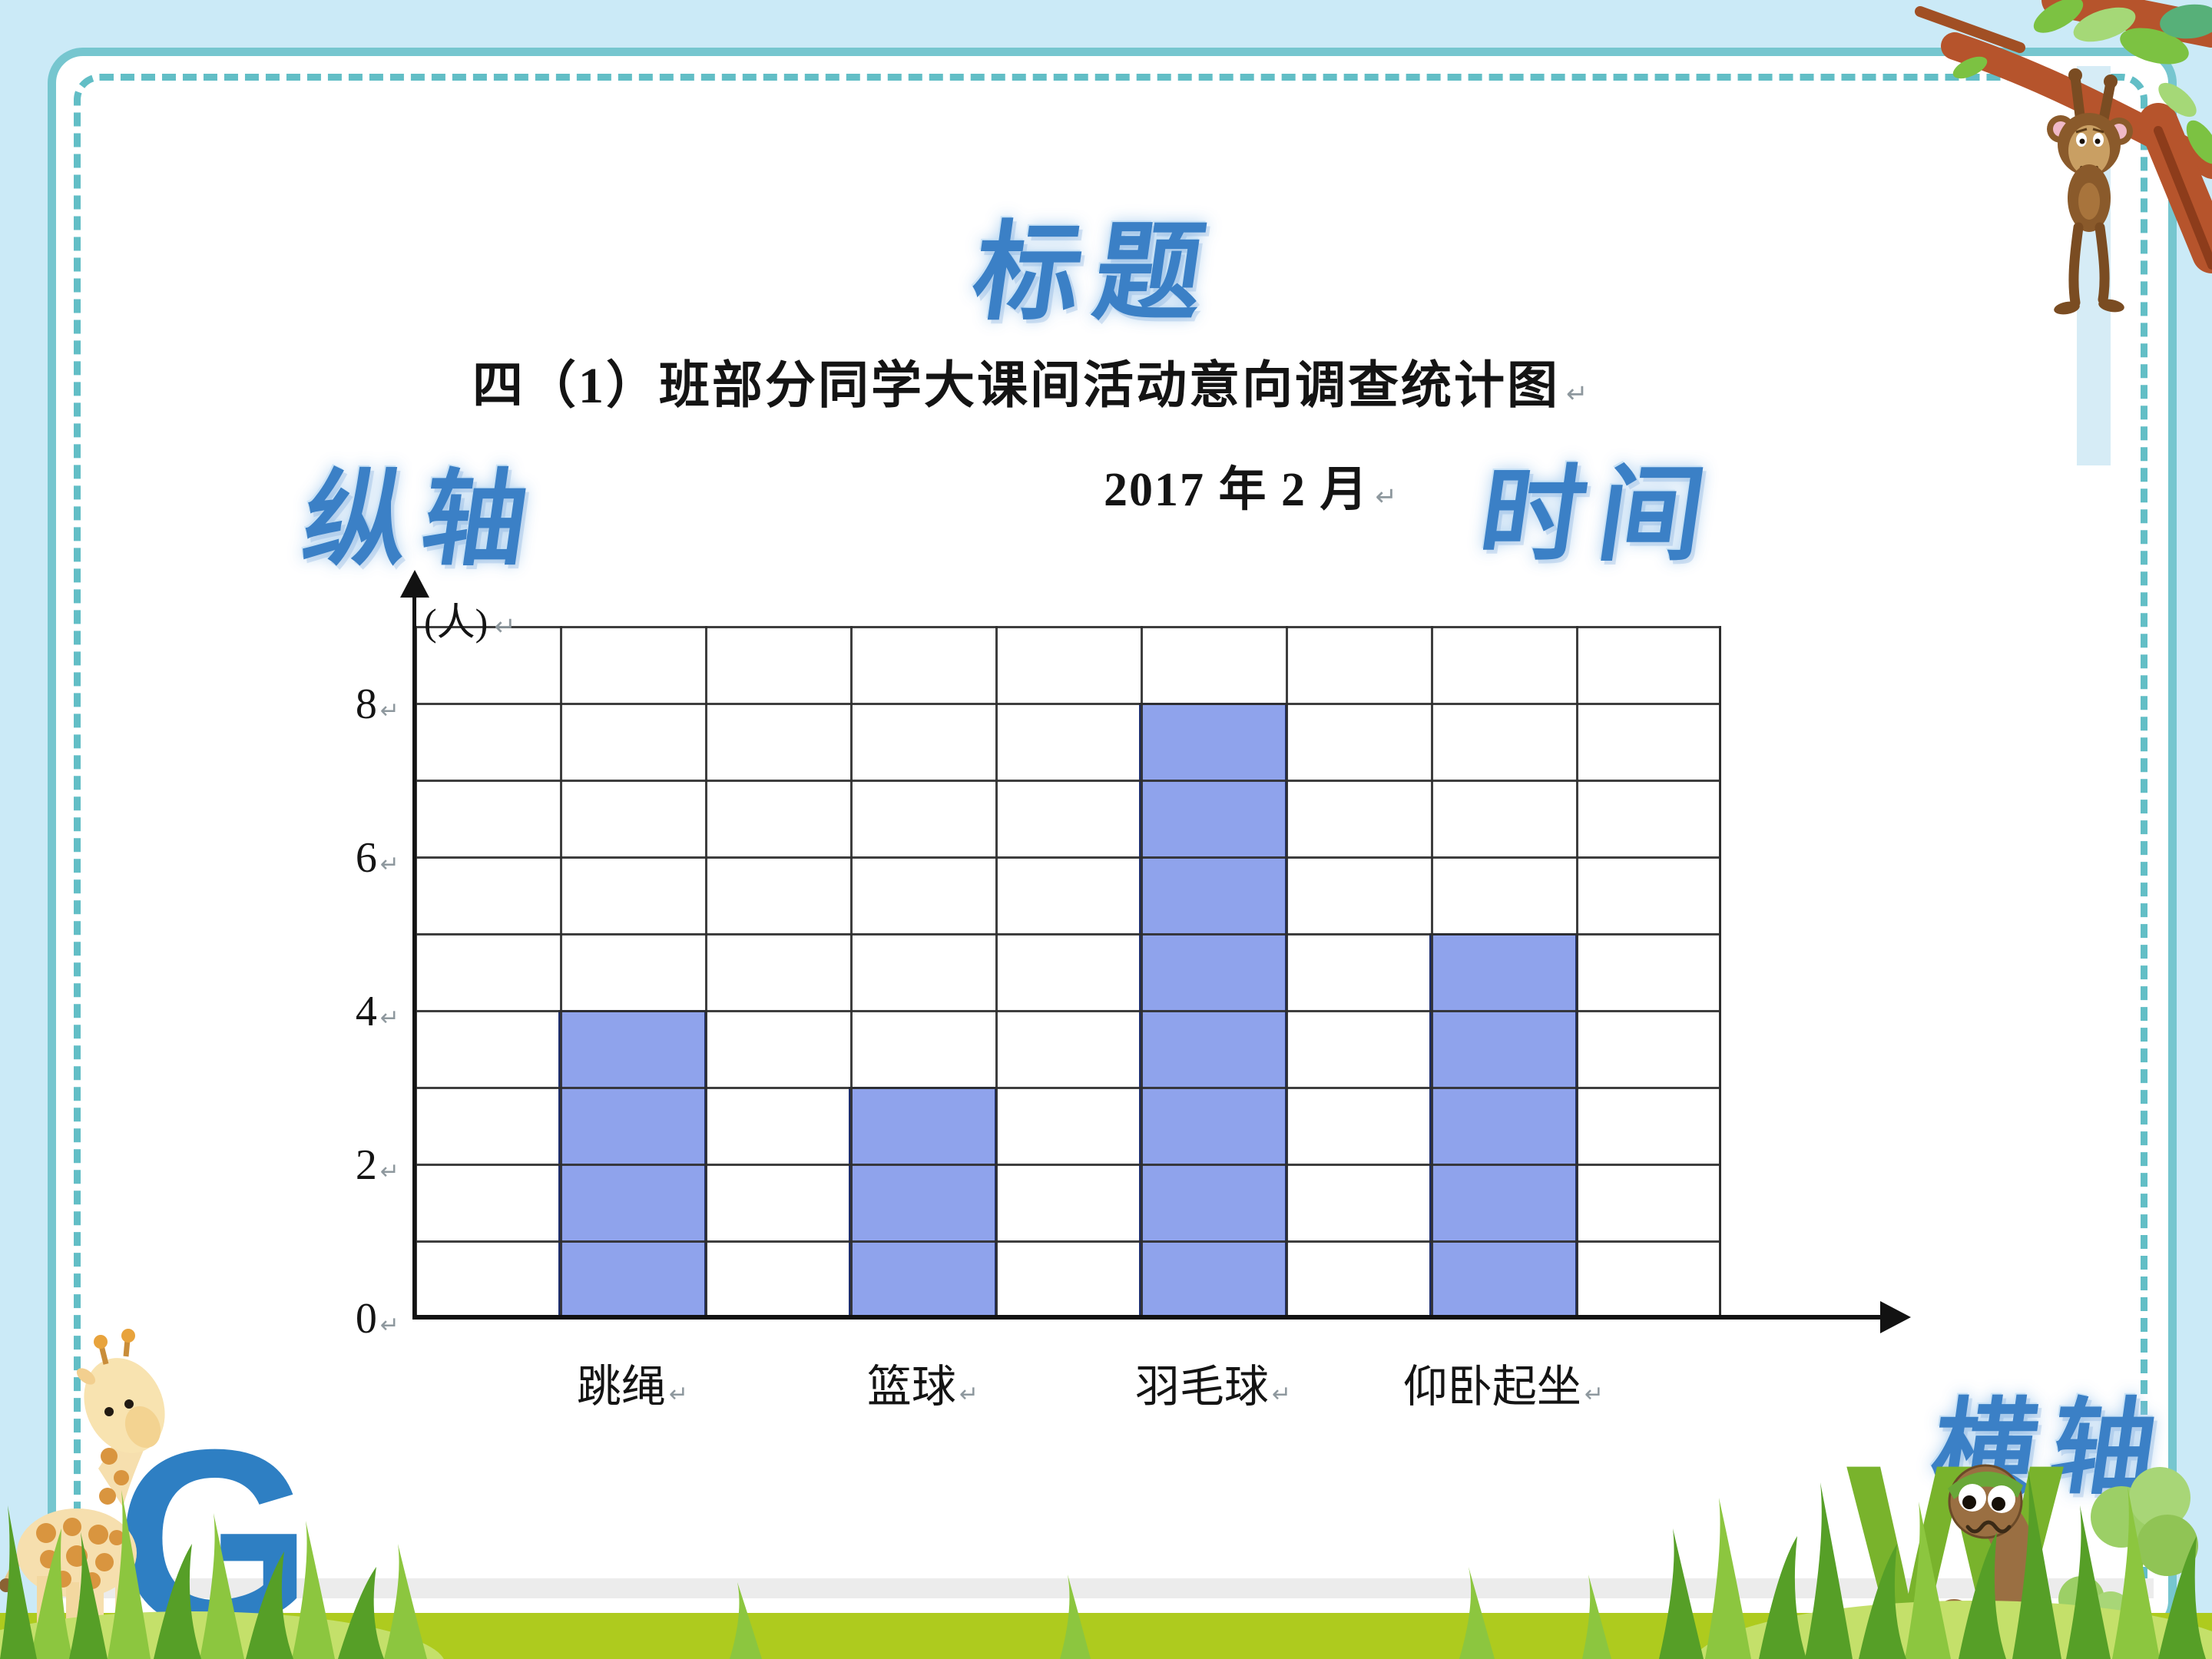  I want to click on chart-title: 四（1）班部分同学大课间活动意向调查统计图 ↵, so click(1031, 381).